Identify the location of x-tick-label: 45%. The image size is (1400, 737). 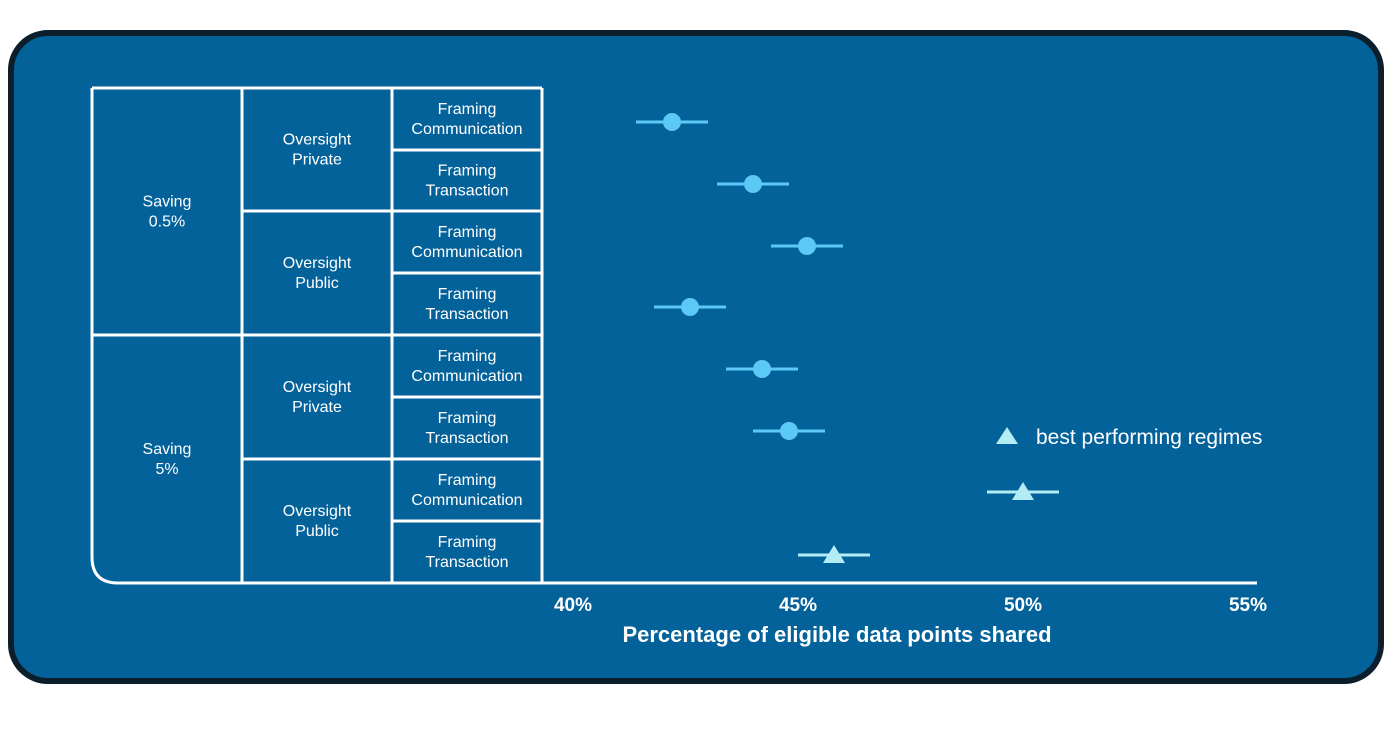
(798, 605).